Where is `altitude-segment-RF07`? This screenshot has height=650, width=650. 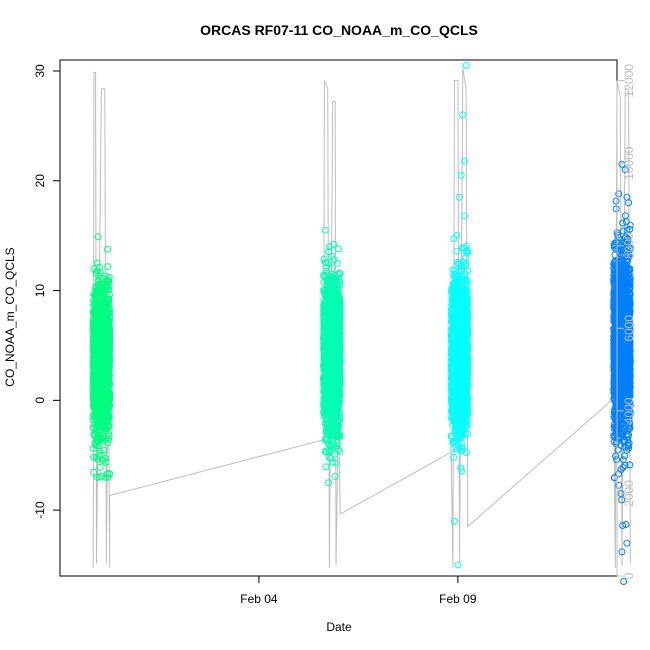
altitude-segment-RF07 is located at coordinates (101, 319).